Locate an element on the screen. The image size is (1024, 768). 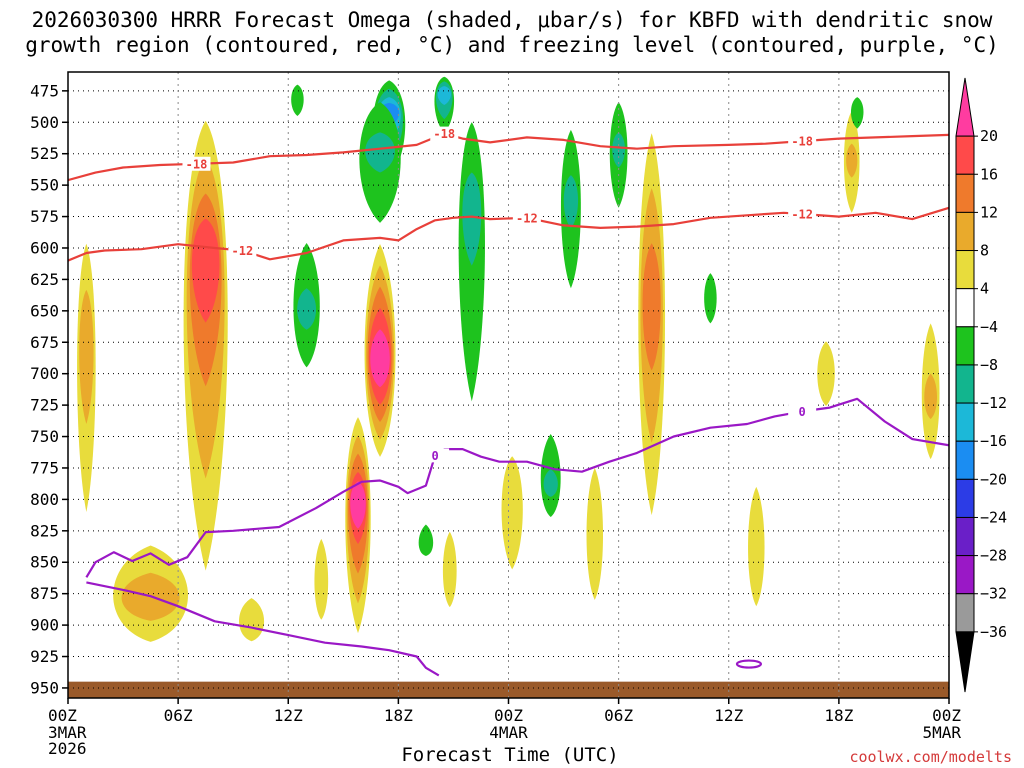
omega-shade-19--8 is located at coordinates (307, 309).